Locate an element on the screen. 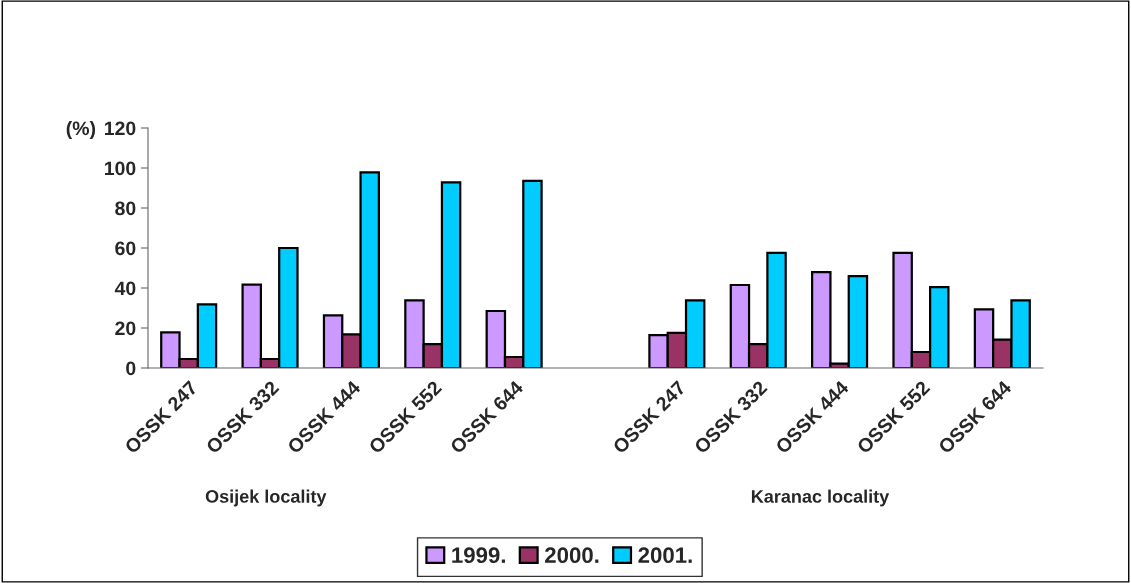  y-tick-label: 80 is located at coordinates (125, 208).